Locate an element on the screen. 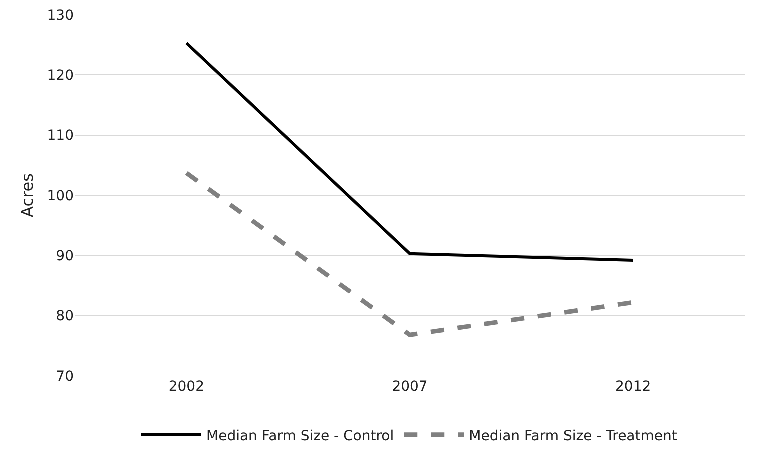 The image size is (765, 463). y-tick-label: 110 is located at coordinates (60, 136).